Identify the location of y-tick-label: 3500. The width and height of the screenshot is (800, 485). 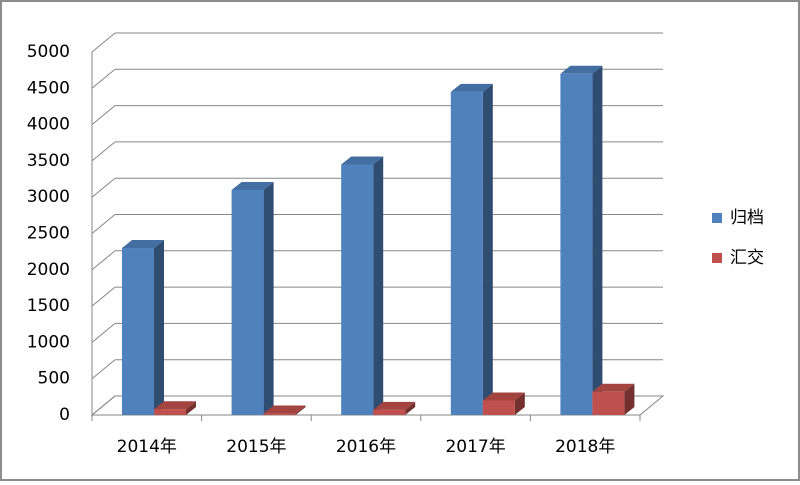
(48, 161).